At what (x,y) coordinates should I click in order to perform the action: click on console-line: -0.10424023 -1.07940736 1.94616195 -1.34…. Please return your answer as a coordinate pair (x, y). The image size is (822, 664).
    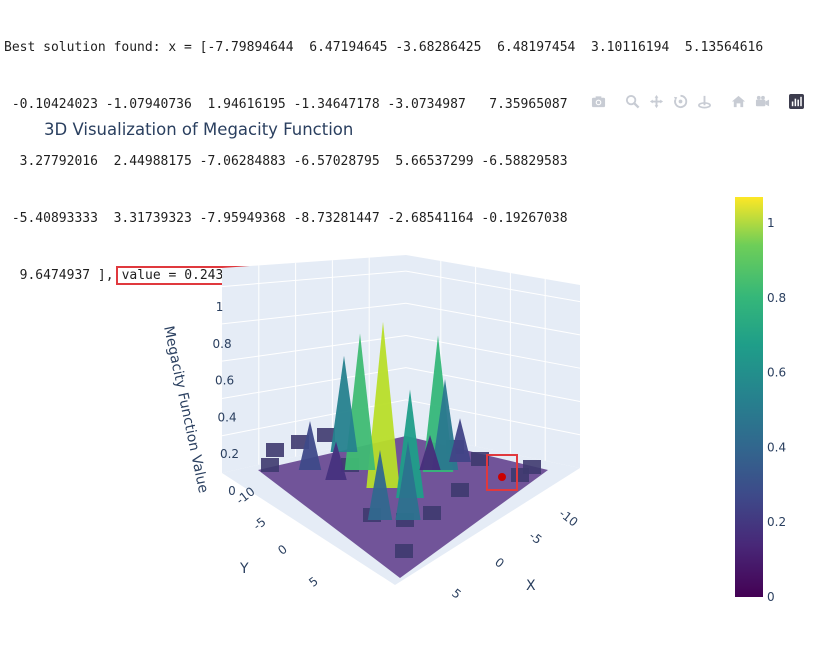
    Looking at the image, I should click on (286, 104).